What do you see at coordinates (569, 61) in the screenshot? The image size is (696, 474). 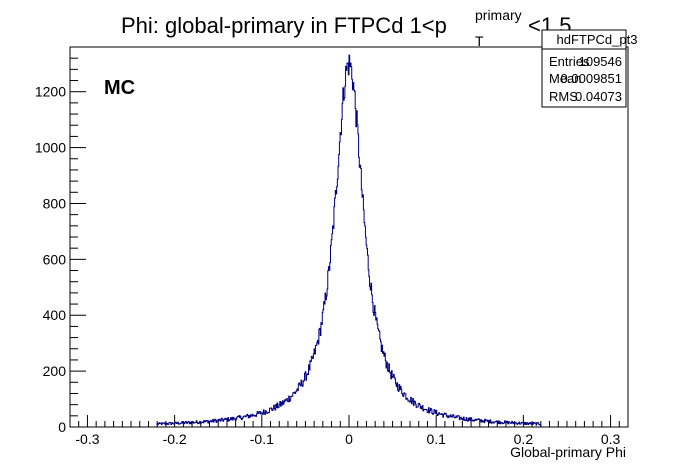 I see `stats-entries-label: Entries` at bounding box center [569, 61].